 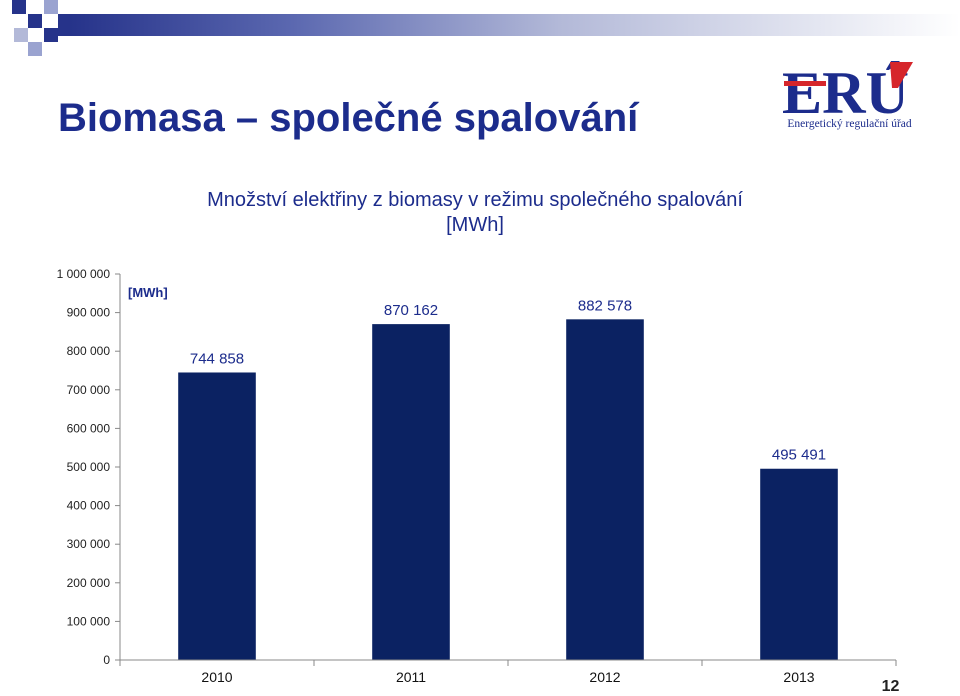 I want to click on logo-caption: Energetický regulační úřad, so click(x=849, y=124).